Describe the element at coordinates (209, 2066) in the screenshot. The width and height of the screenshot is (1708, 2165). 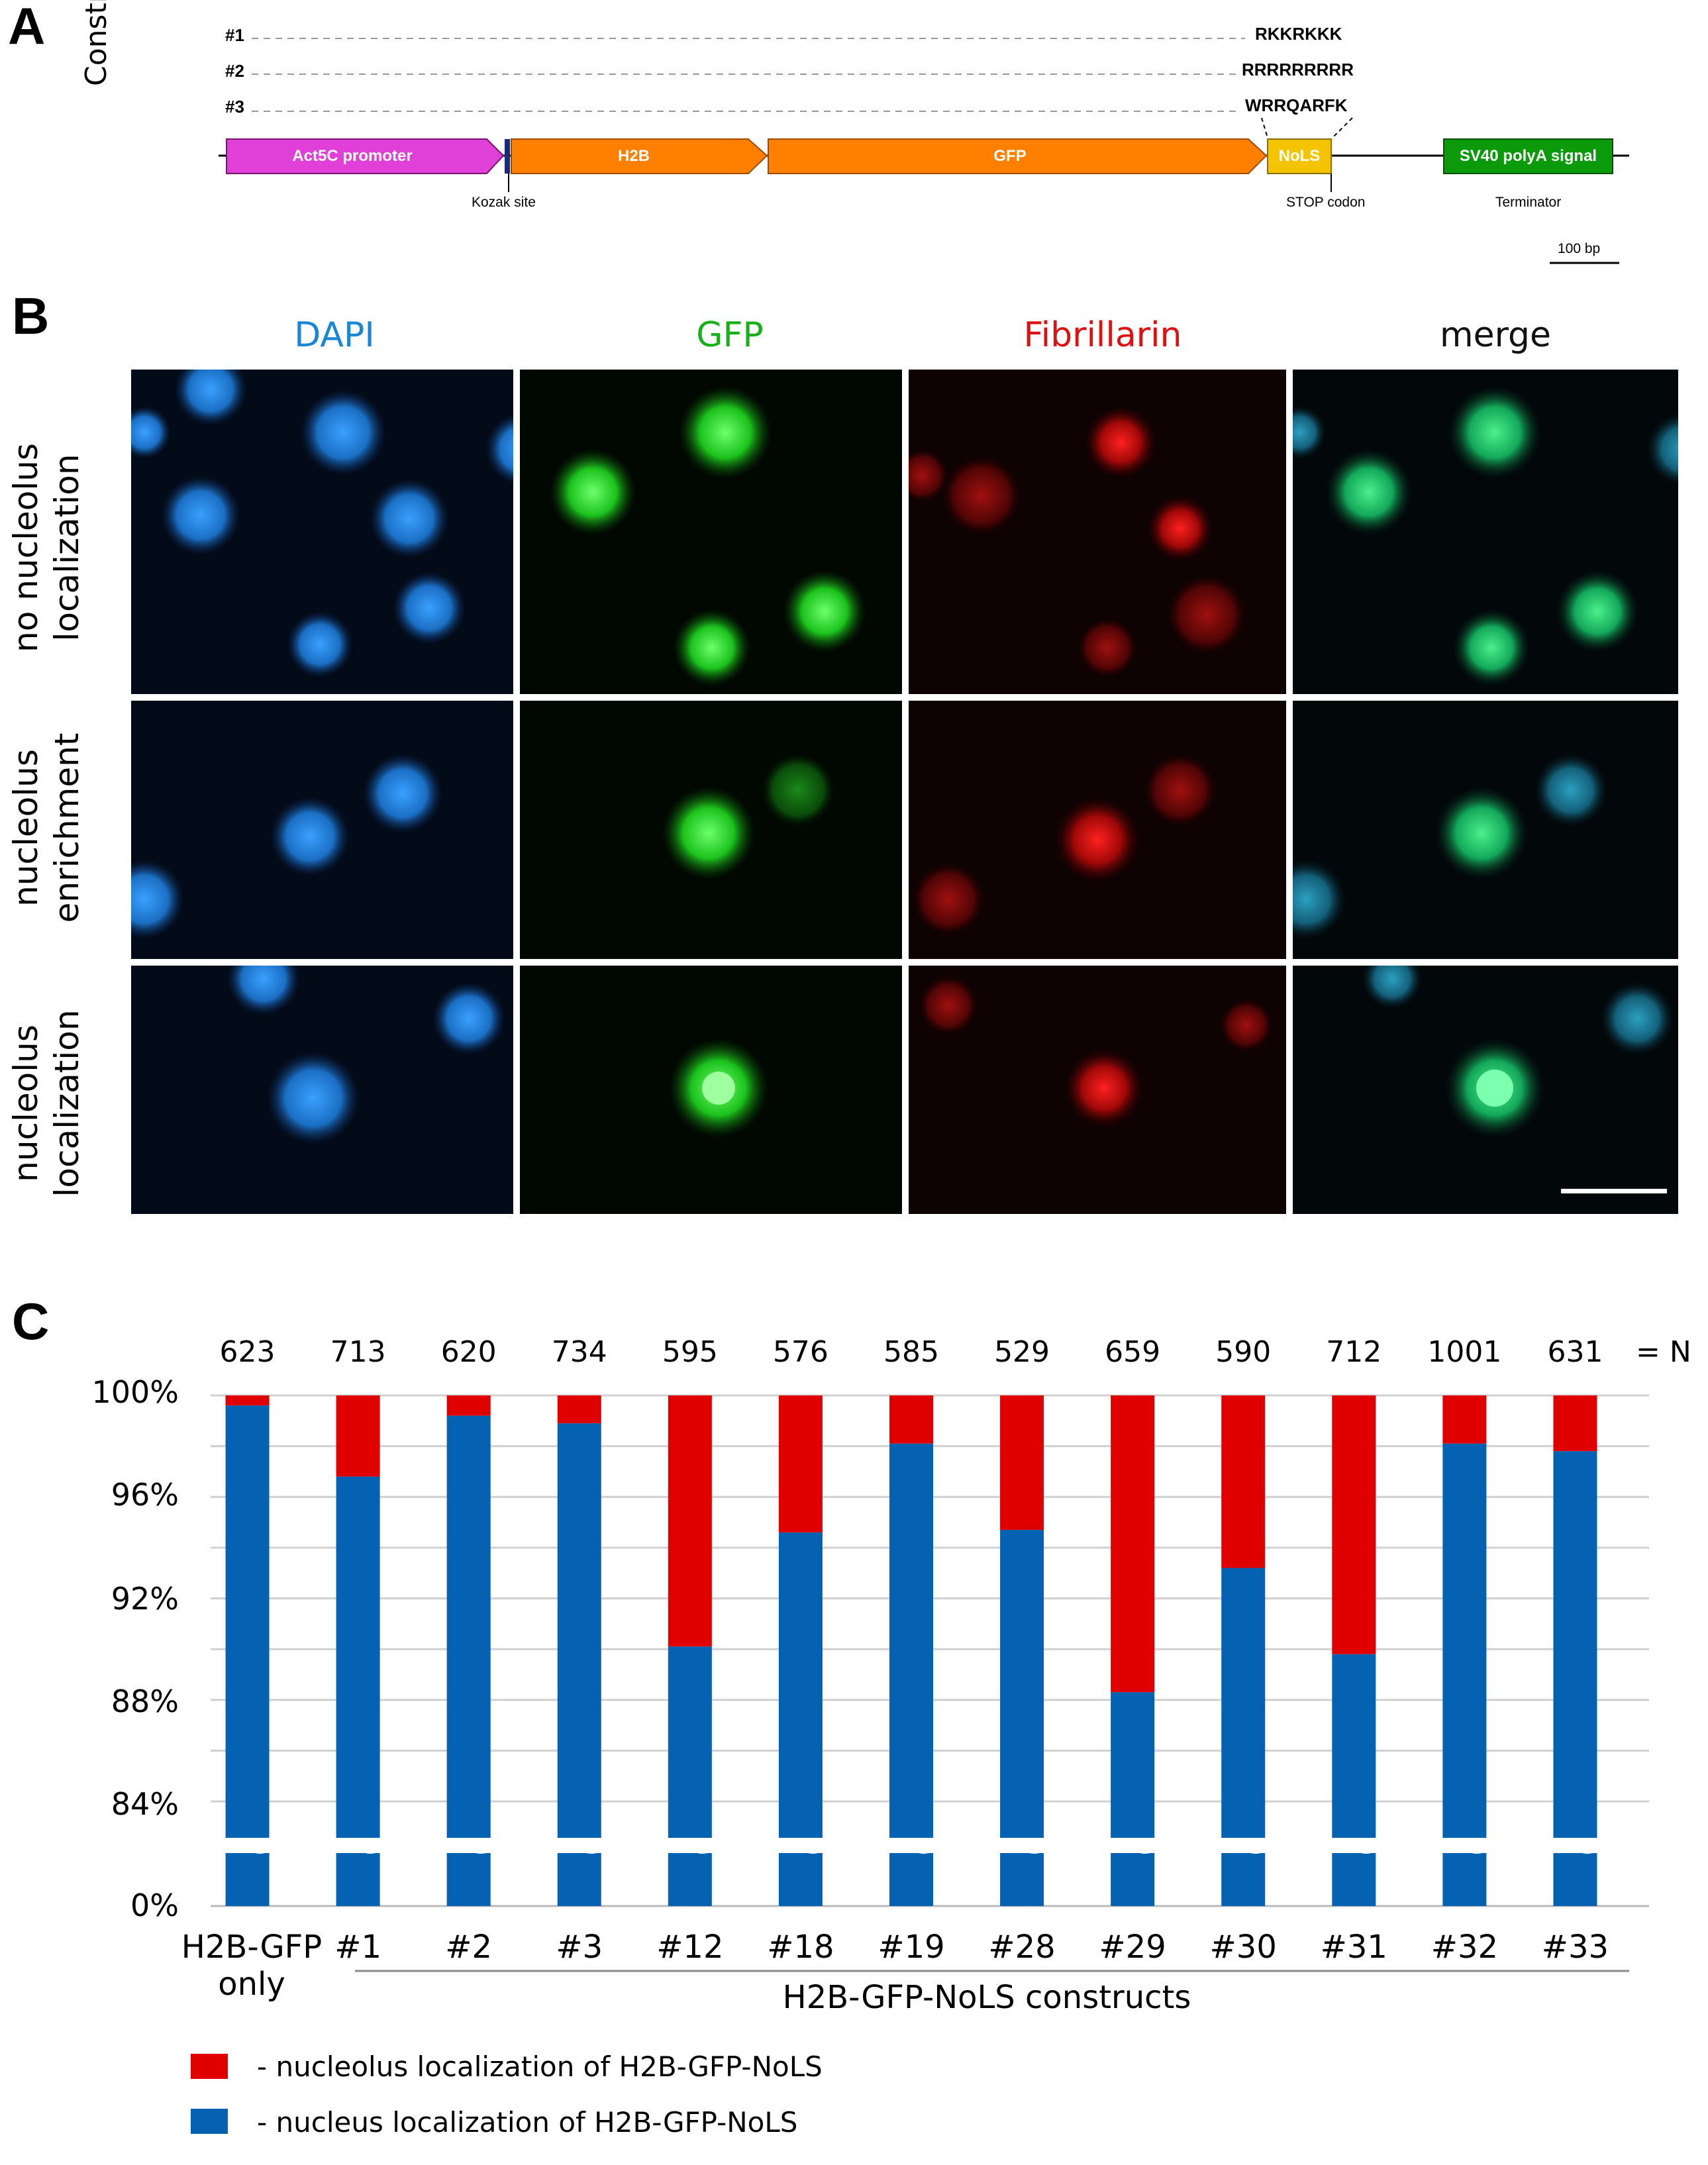
I see `legend-swatch-nucleolus` at that location.